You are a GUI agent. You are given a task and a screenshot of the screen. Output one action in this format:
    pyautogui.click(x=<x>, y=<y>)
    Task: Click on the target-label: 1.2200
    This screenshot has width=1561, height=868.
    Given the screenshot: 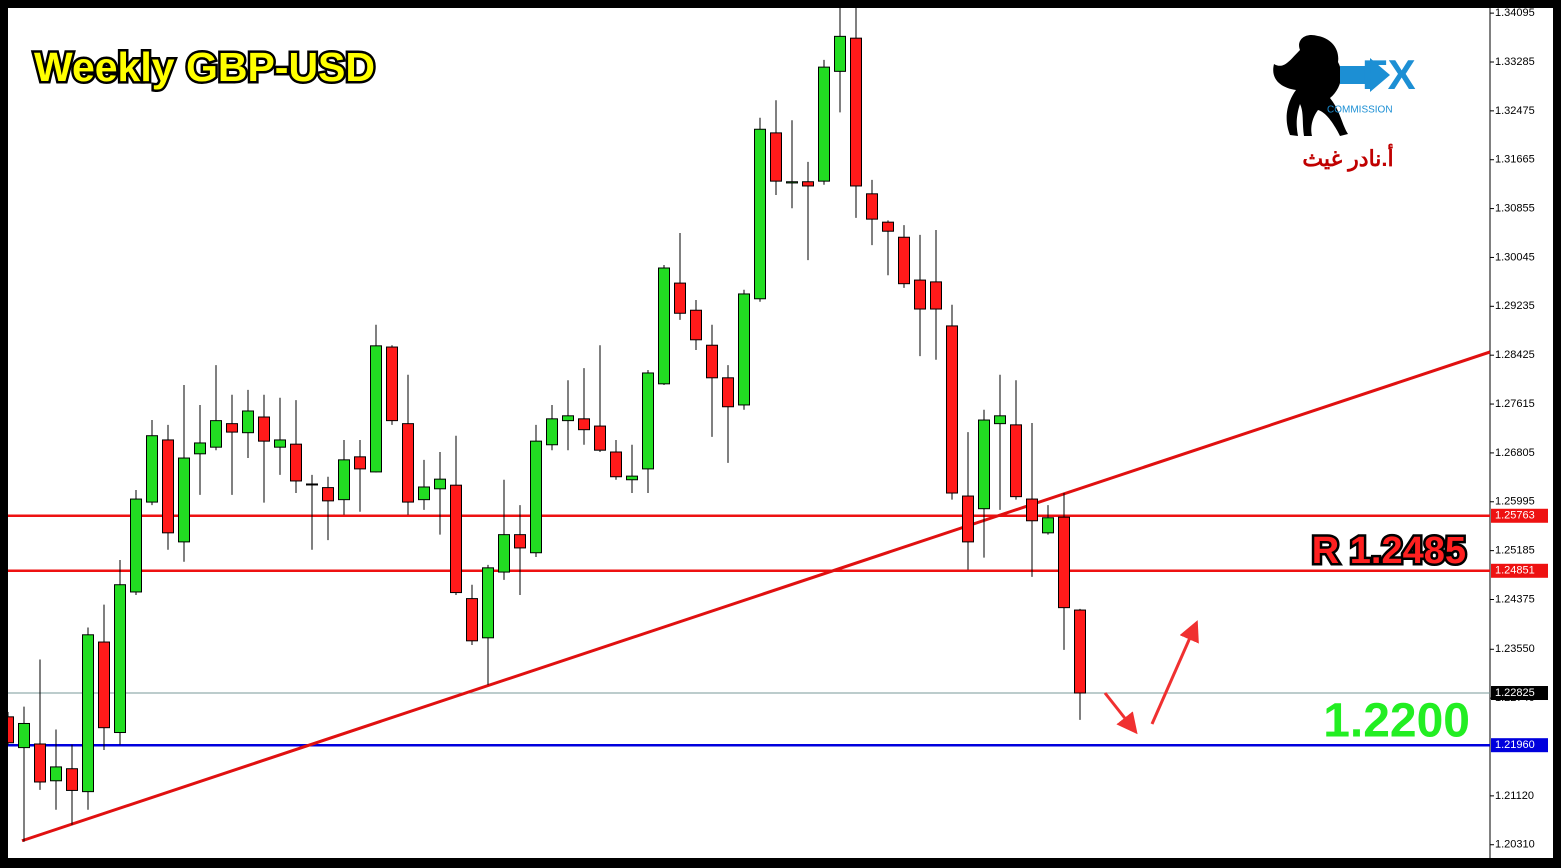 What is the action you would take?
    pyautogui.click(x=1396, y=721)
    